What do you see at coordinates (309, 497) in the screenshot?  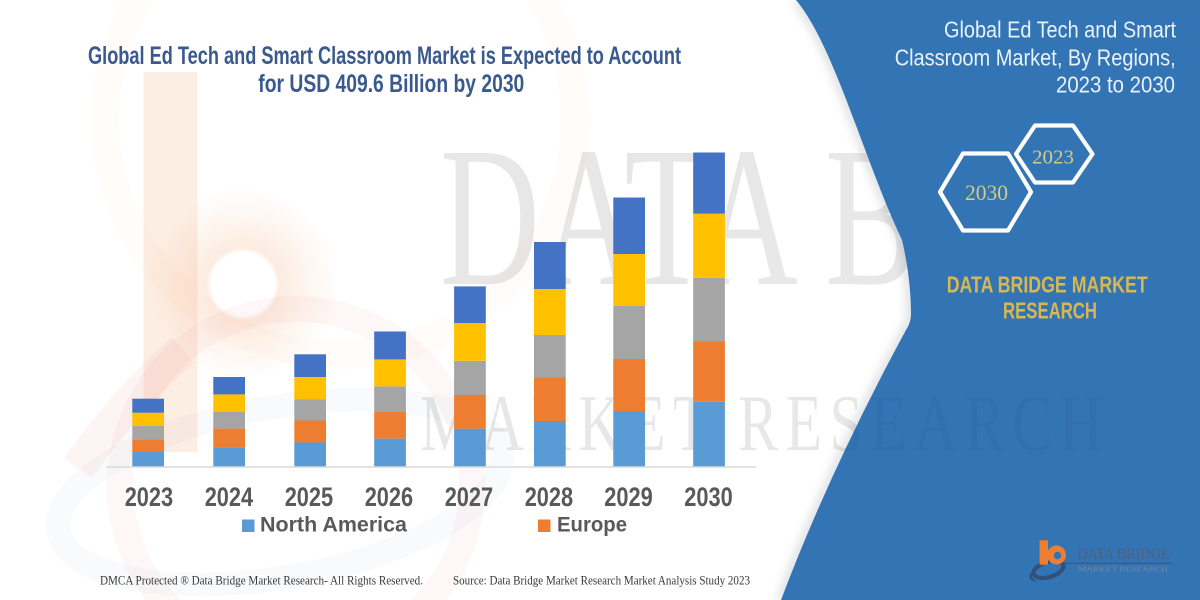 I see `svg-text: 2025` at bounding box center [309, 497].